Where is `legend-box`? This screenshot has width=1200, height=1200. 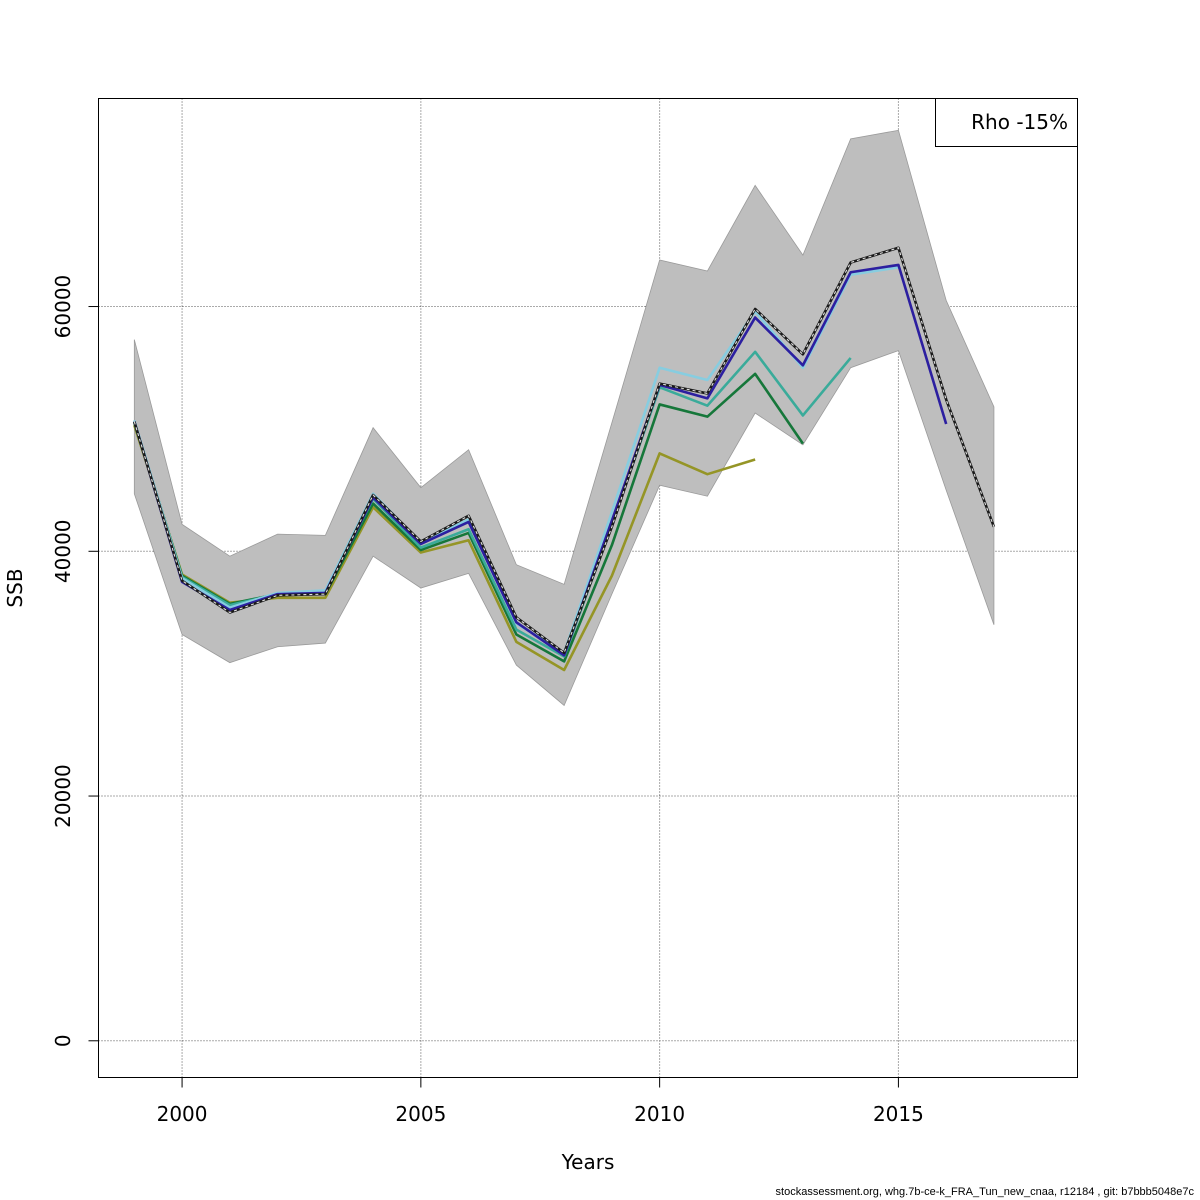
legend-box is located at coordinates (1006, 122).